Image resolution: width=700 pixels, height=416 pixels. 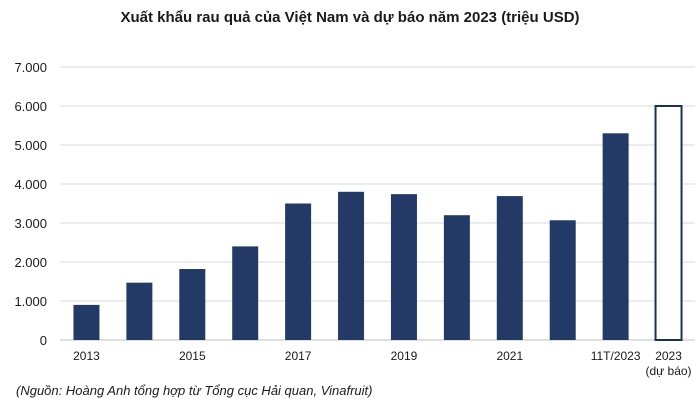 What do you see at coordinates (43, 340) in the screenshot?
I see `y-tick-label: 0` at bounding box center [43, 340].